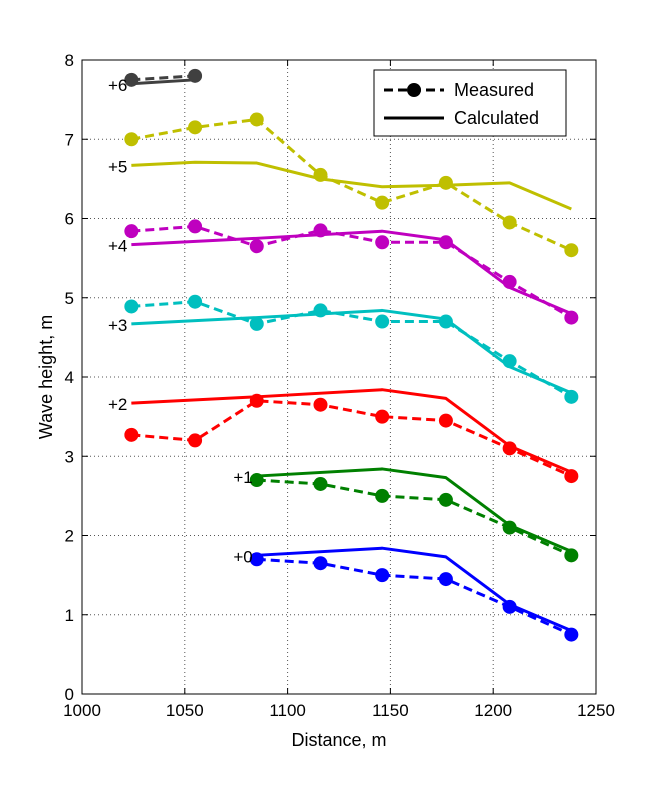  What do you see at coordinates (242, 477) in the screenshot?
I see `offset-label: +1` at bounding box center [242, 477].